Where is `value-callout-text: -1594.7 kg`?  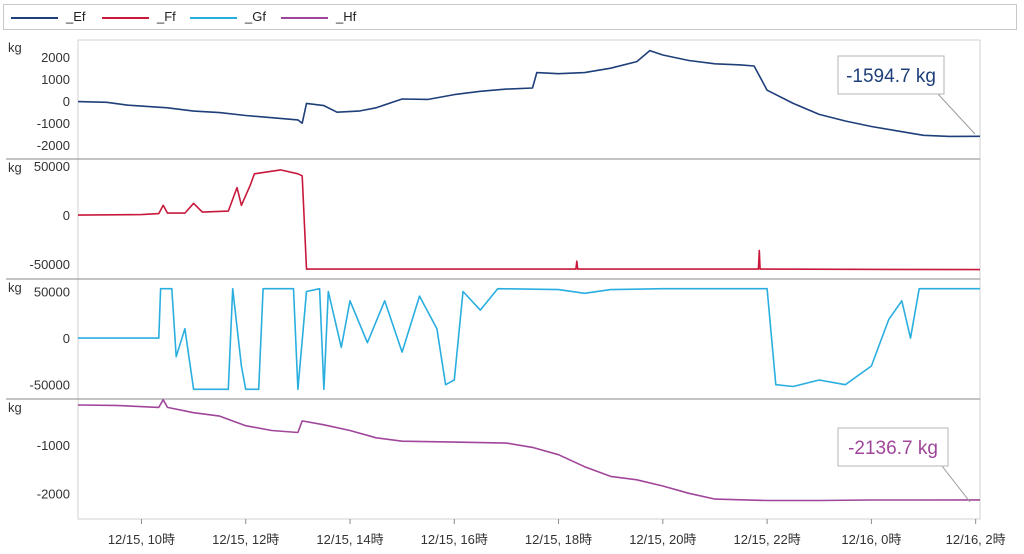 value-callout-text: -1594.7 kg is located at coordinates (891, 76).